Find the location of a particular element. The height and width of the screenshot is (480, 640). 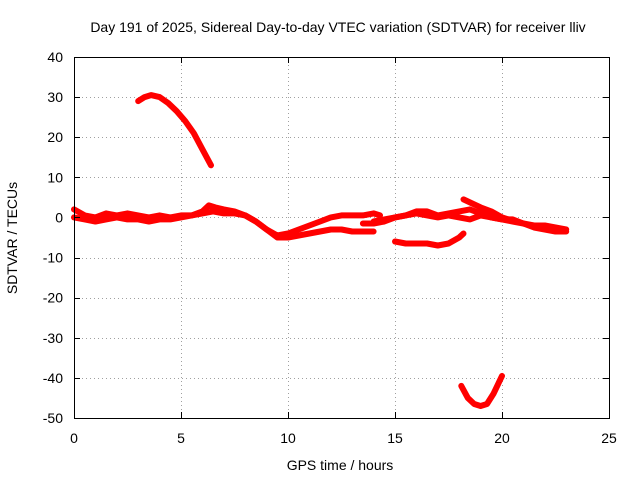

x-axis-title: GPS time / hours is located at coordinates (340, 465).